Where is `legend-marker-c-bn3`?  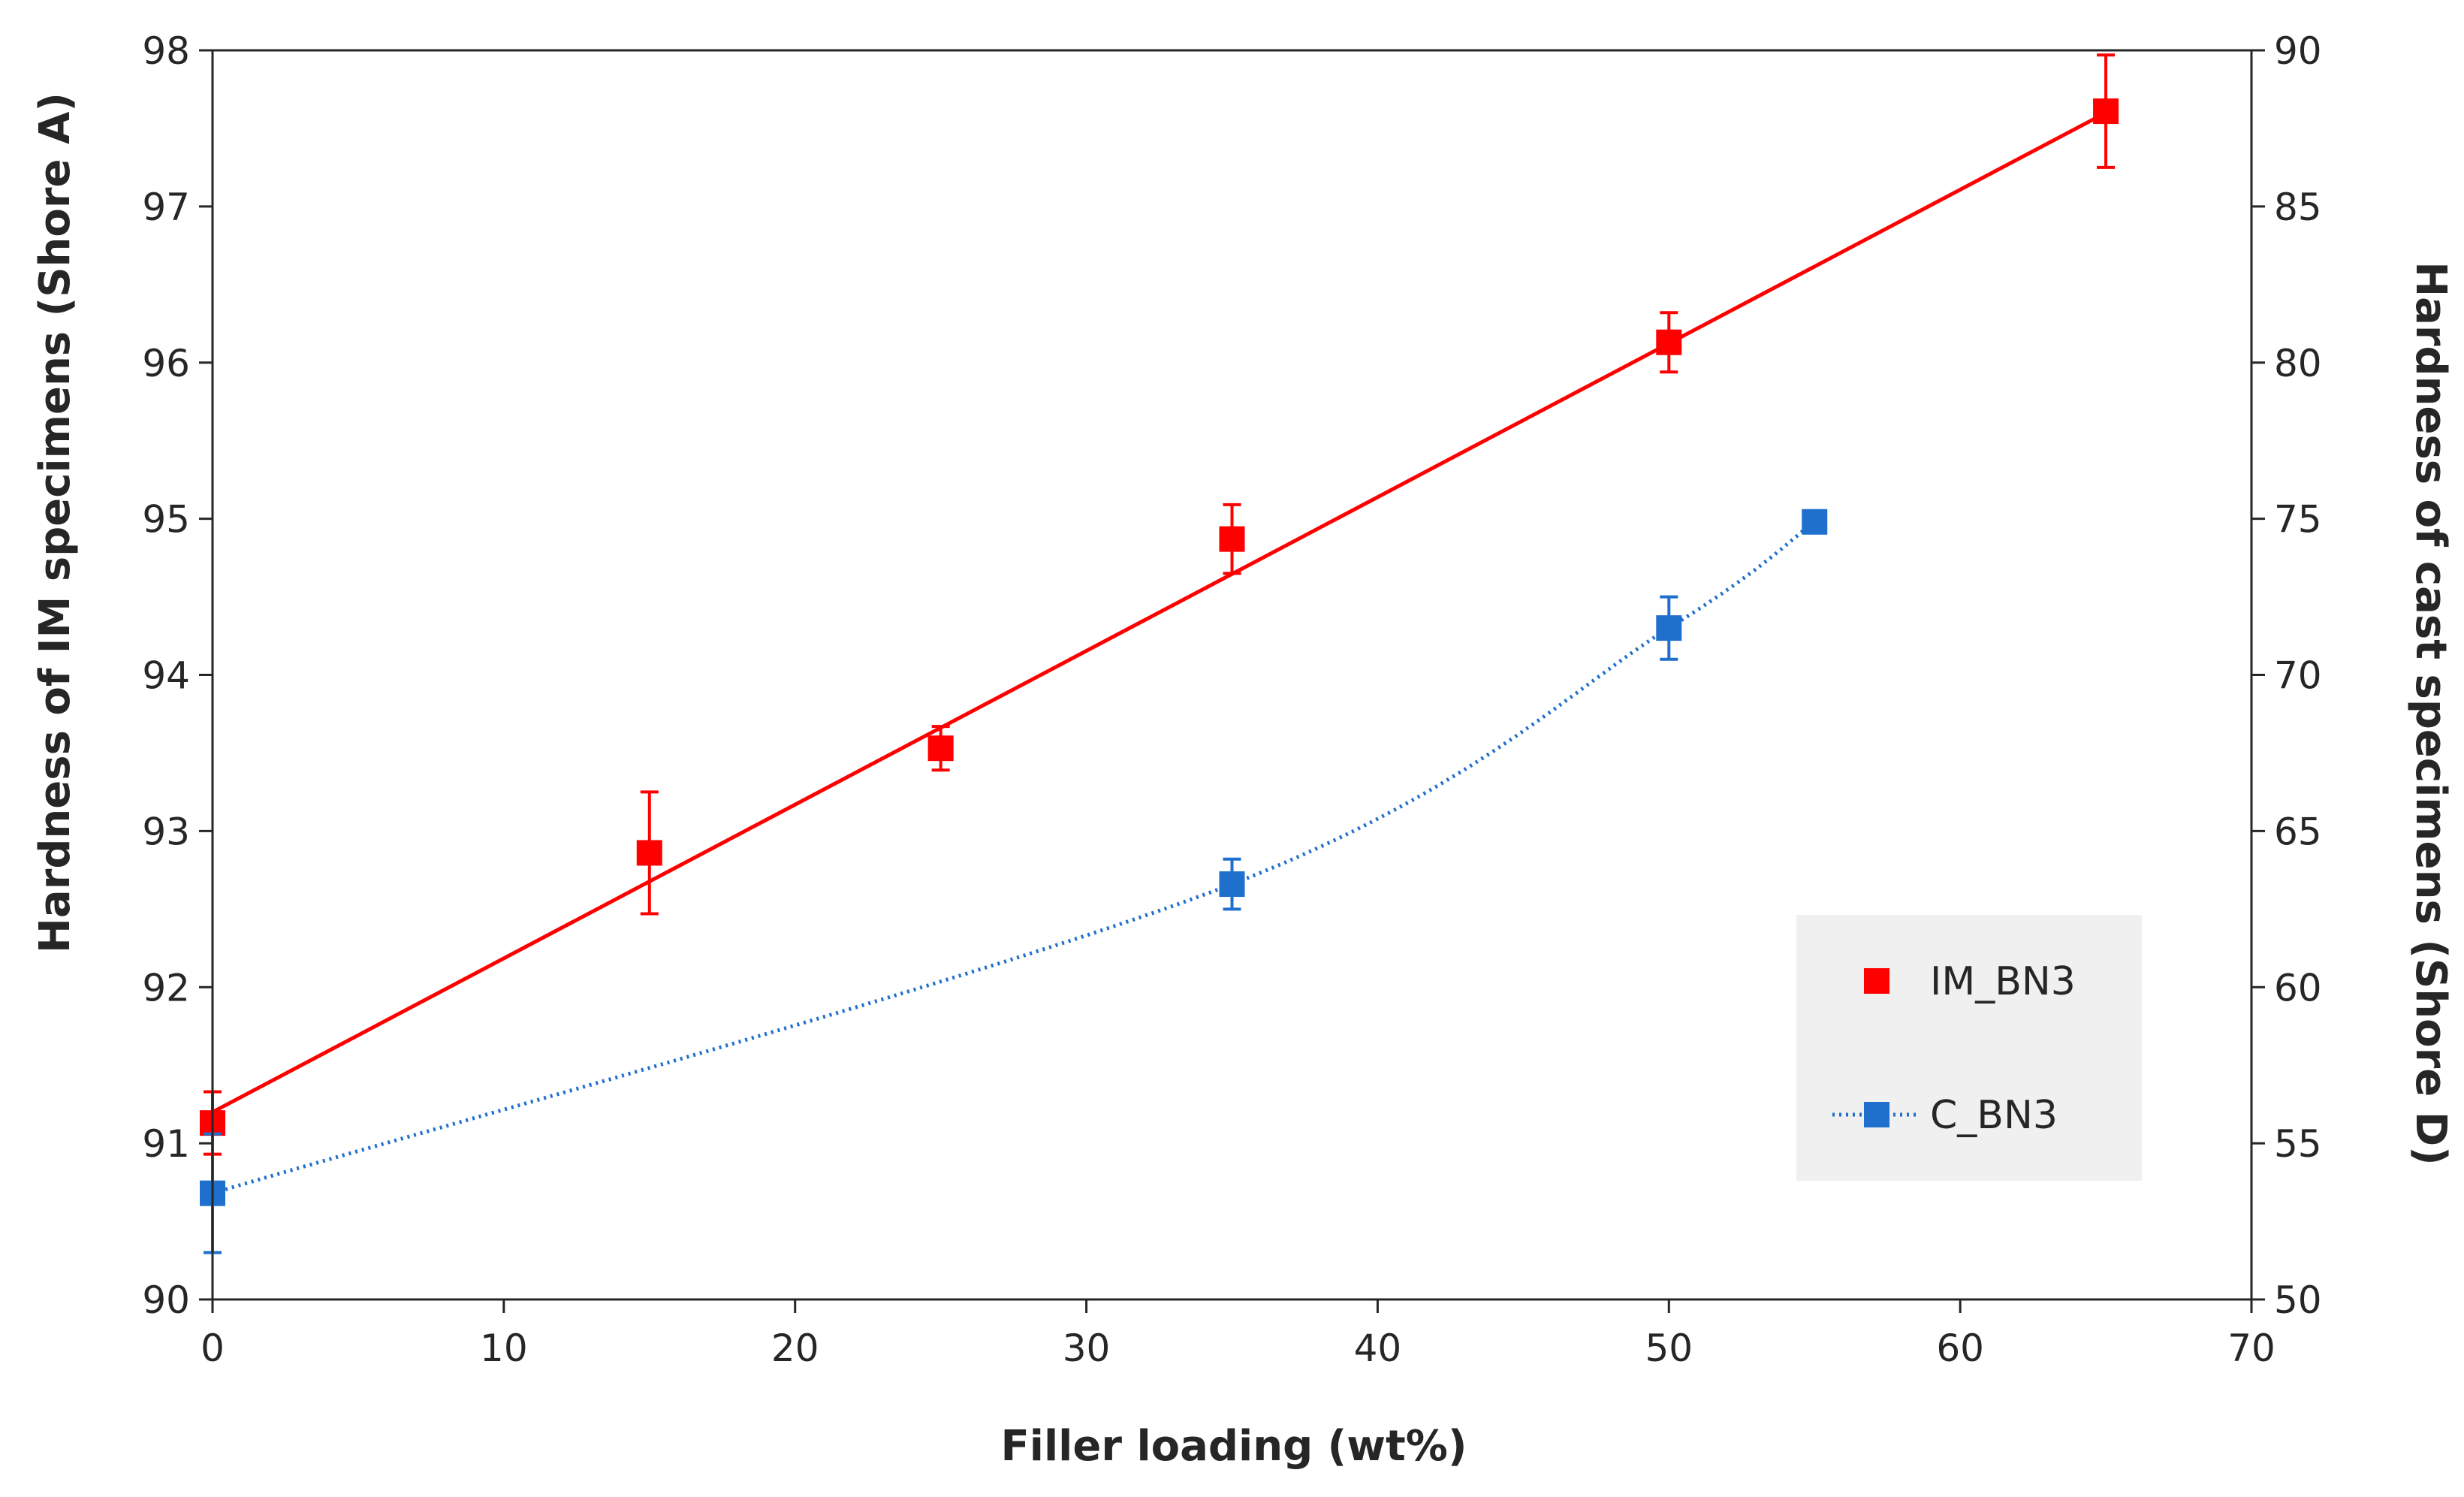
legend-marker-c-bn3 is located at coordinates (1876, 1114).